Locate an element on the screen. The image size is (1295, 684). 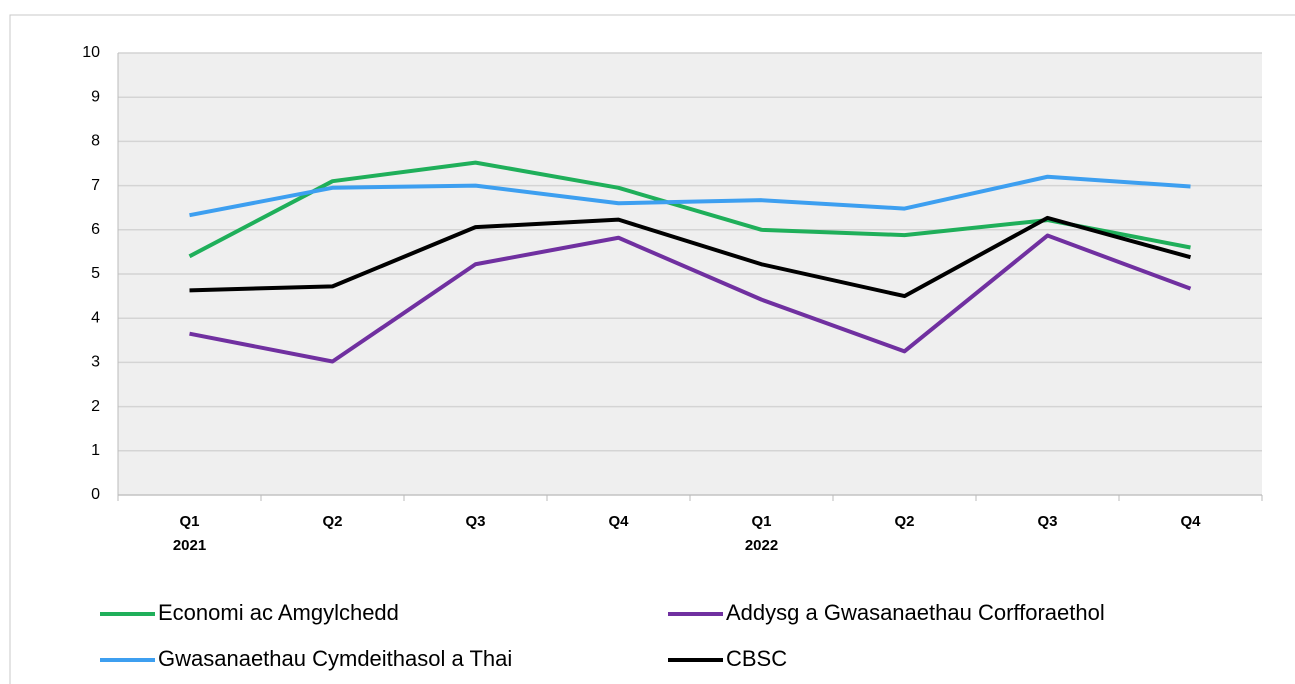
x-tick-label: 2022 is located at coordinates (761, 545).